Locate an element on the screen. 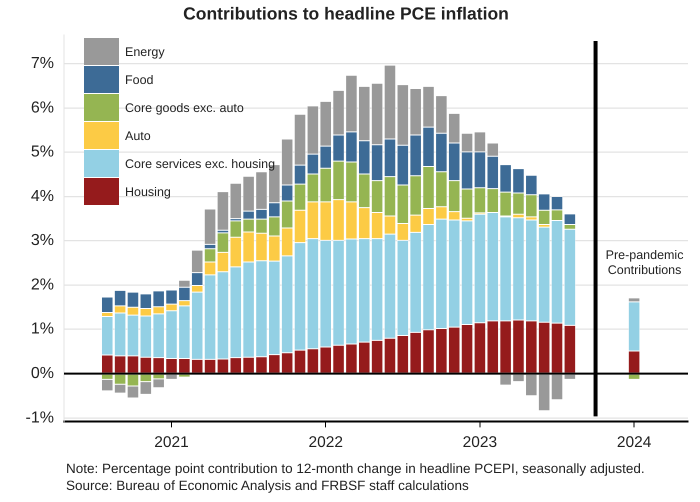 The width and height of the screenshot is (700, 502). y-tick-label: 3% is located at coordinates (42, 241).